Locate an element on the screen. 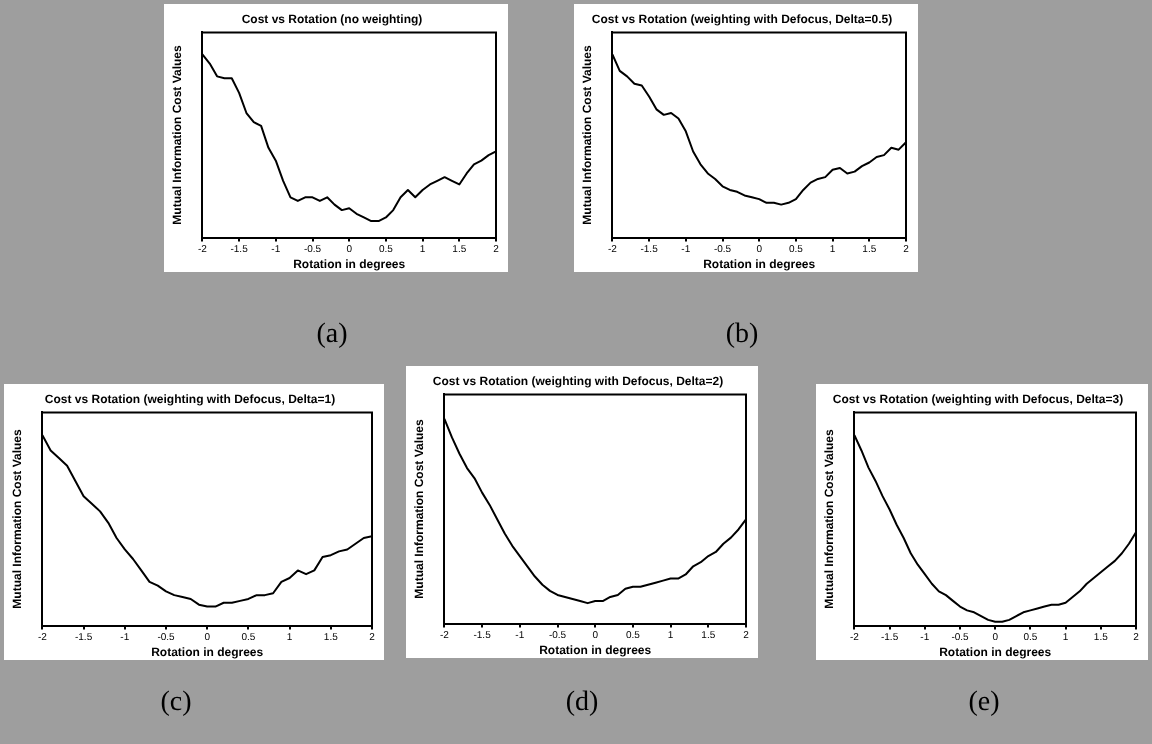 This screenshot has height=744, width=1152. text: (a) is located at coordinates (332, 336).